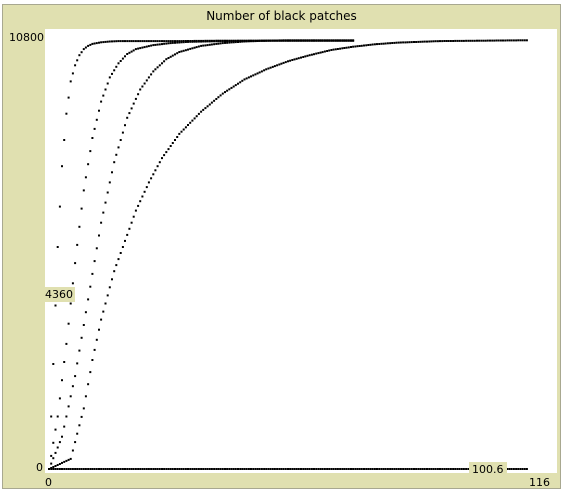 This screenshot has width=570, height=497. I want to click on chart-title: Number of black patches, so click(281, 16).